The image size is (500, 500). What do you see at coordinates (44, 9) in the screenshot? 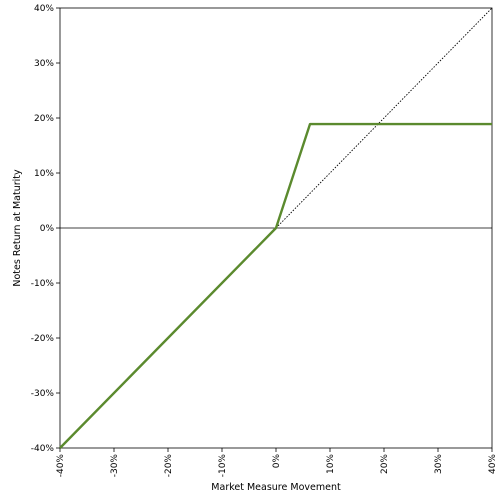
I see `y-tick-label: 40%` at bounding box center [44, 9].